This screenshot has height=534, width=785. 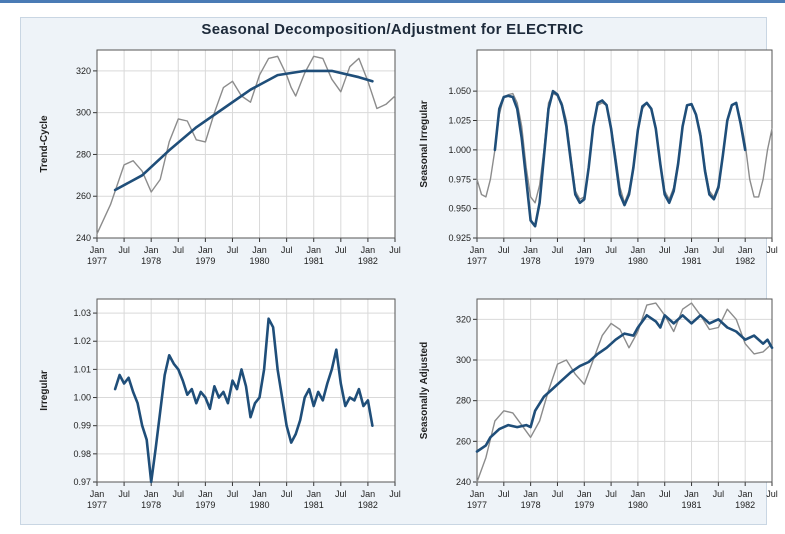 I want to click on y-tick-label: 0.97, so click(x=82, y=482).